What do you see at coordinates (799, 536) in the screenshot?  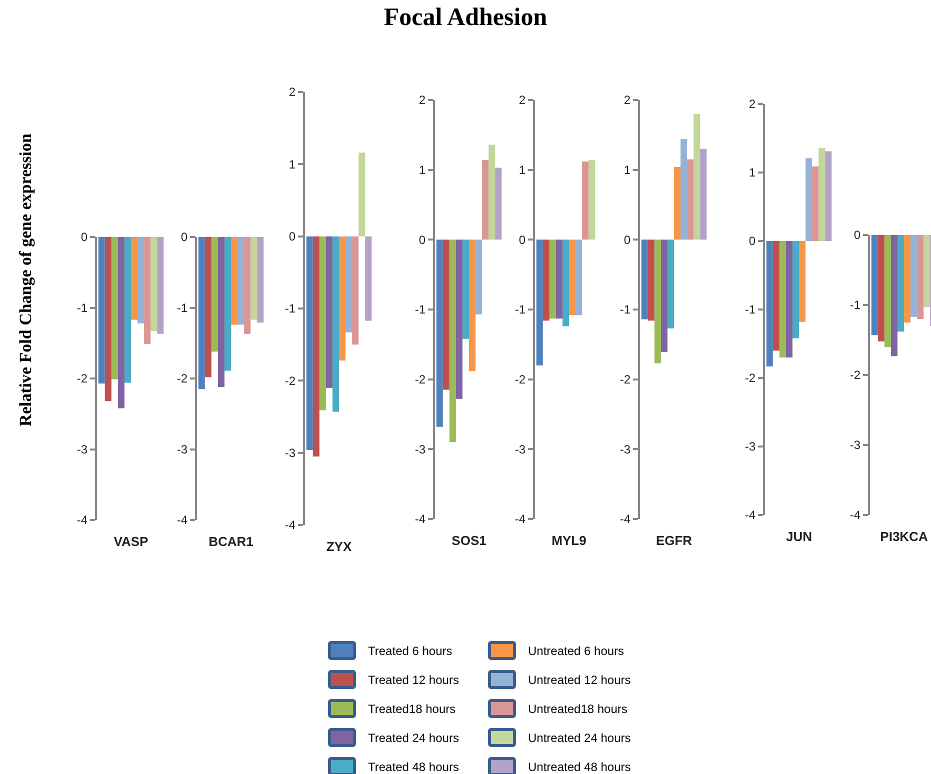 I see `x-tick-label: JUN` at bounding box center [799, 536].